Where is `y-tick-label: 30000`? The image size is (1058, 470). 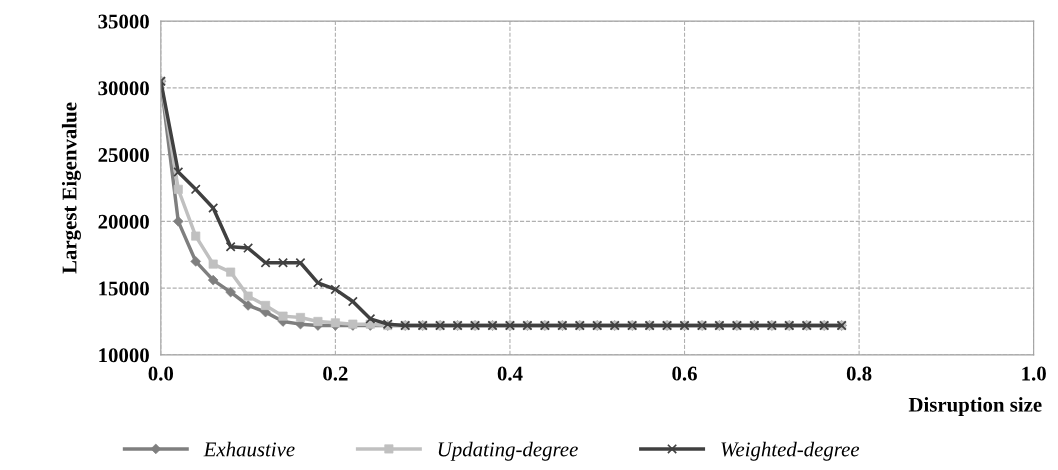
y-tick-label: 30000 is located at coordinates (123, 88).